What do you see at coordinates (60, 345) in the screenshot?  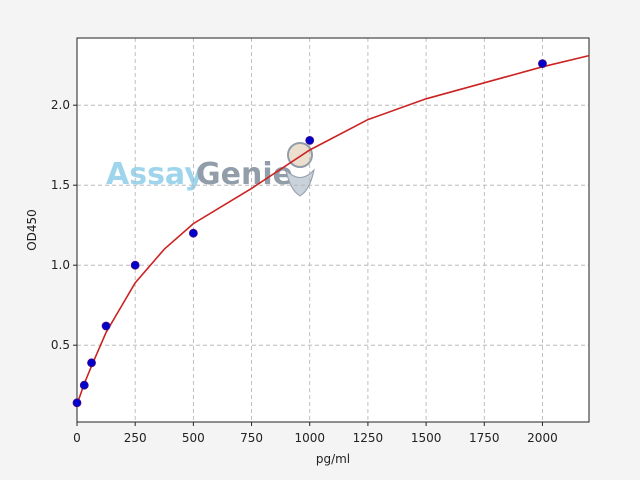 I see `y-tick-label: 0.5` at bounding box center [60, 345].